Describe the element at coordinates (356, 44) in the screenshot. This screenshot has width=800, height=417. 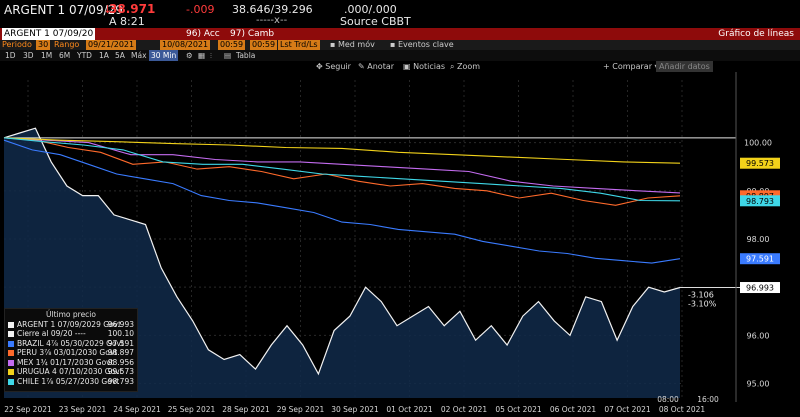
I see `moving-average-label: Med móv` at that location.